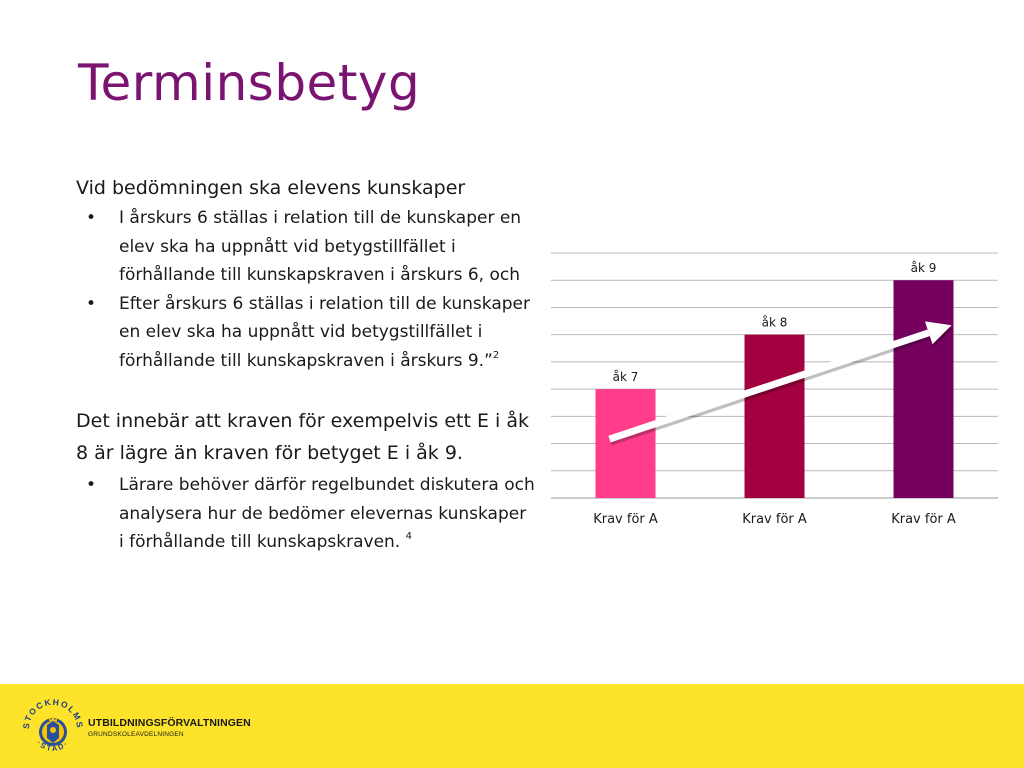  I want to click on slide-title: Terminsbetyg, so click(249, 83).